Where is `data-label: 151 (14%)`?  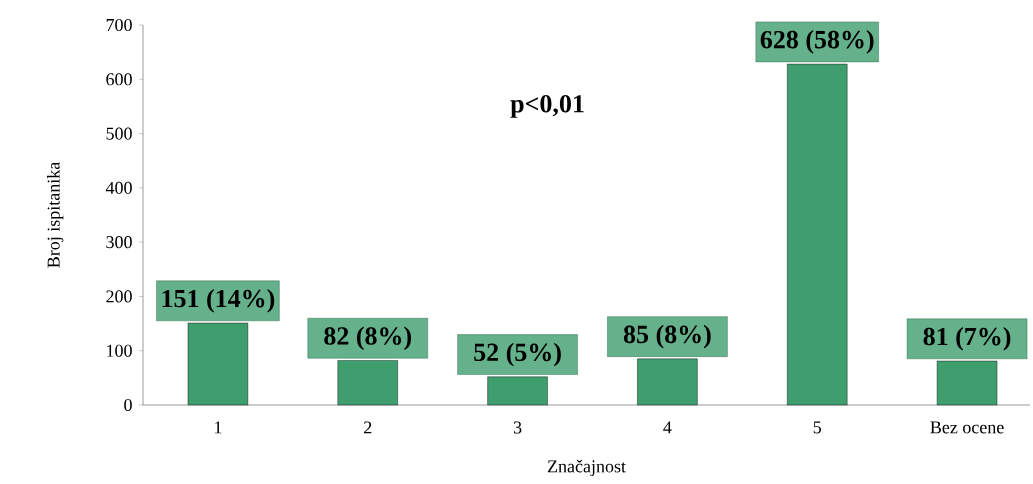 data-label: 151 (14%) is located at coordinates (218, 301).